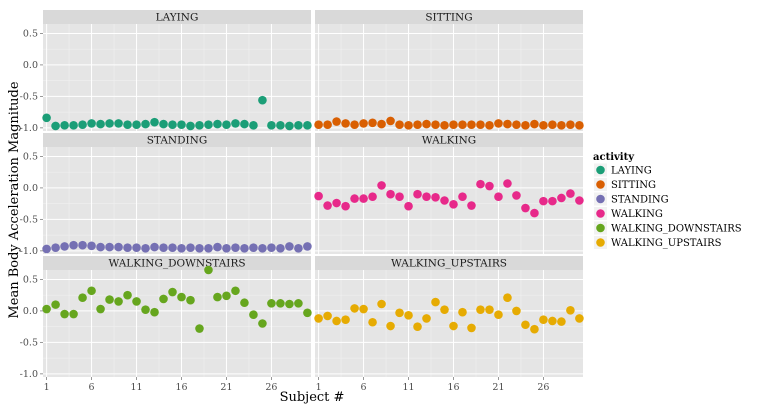  Describe the element at coordinates (676, 229) in the screenshot. I see `legend-label: WALKING_DOWNSTAIRS` at that location.